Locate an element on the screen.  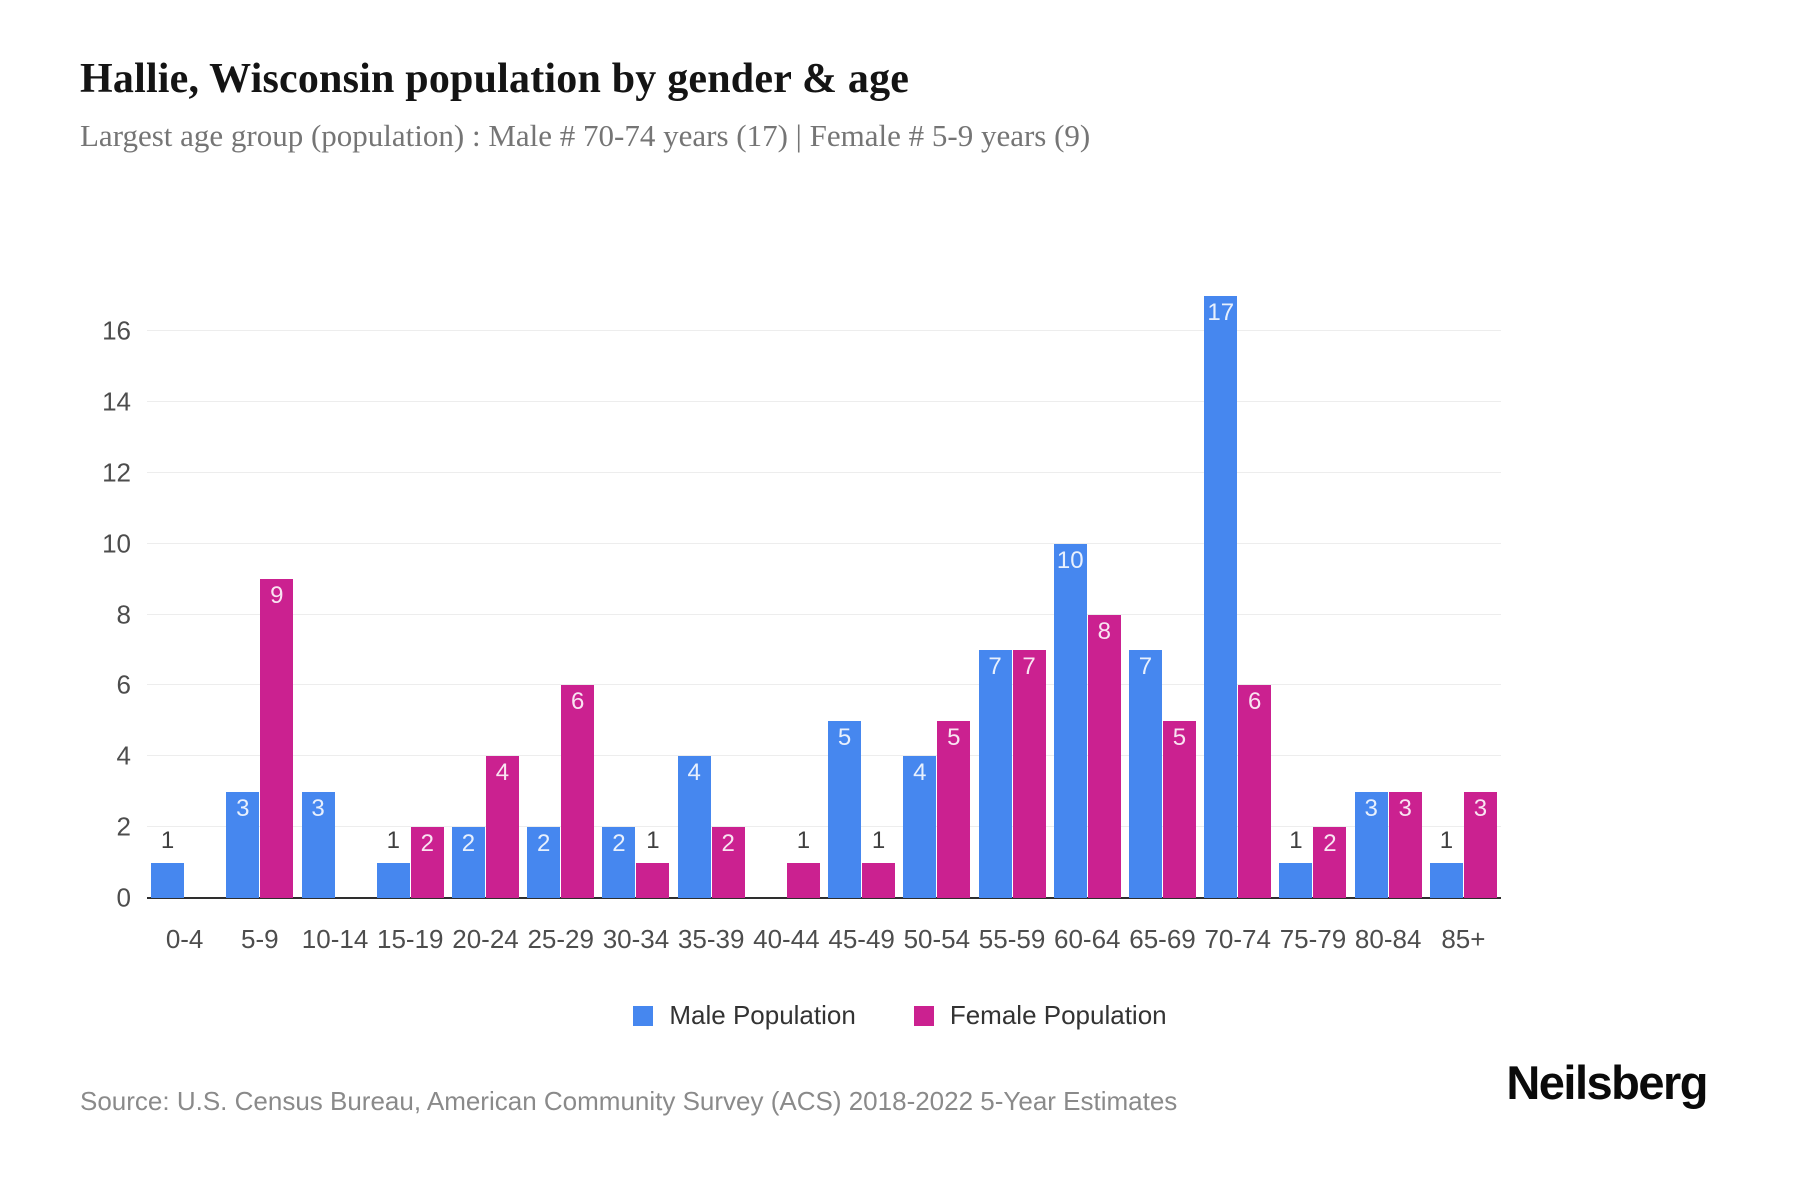
legend: Male Population Female Population is located at coordinates (900, 1015).